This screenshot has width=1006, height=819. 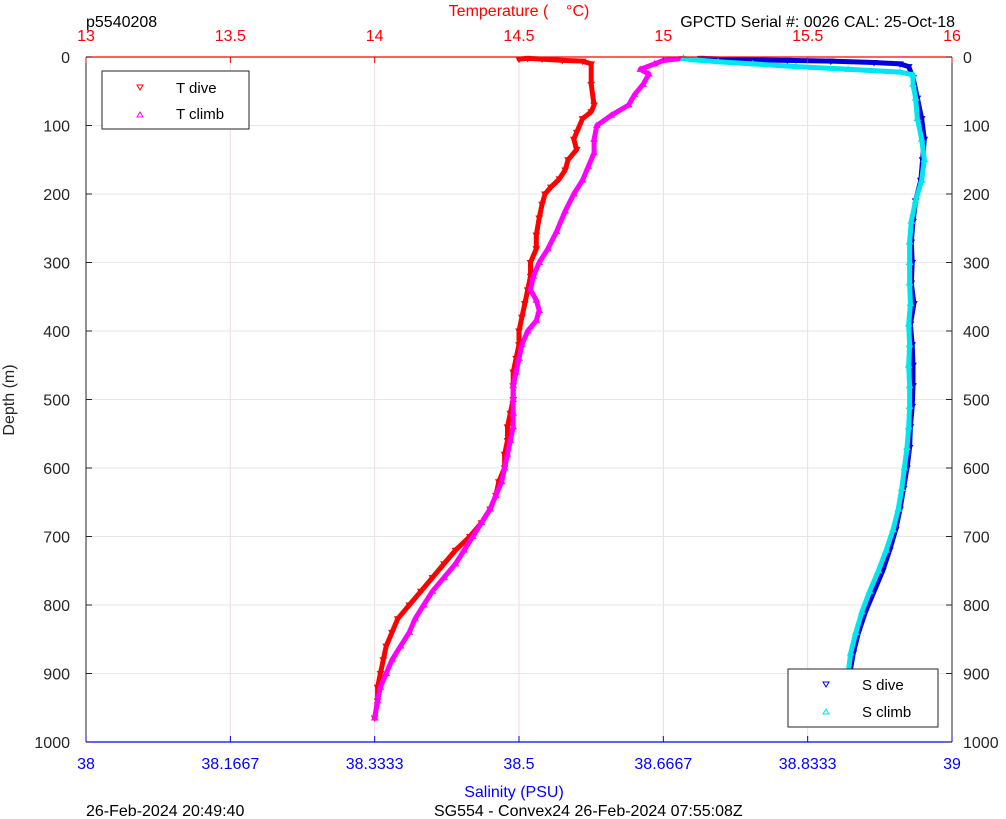 I want to click on depth-tick-label-right: 300, so click(x=976, y=264).